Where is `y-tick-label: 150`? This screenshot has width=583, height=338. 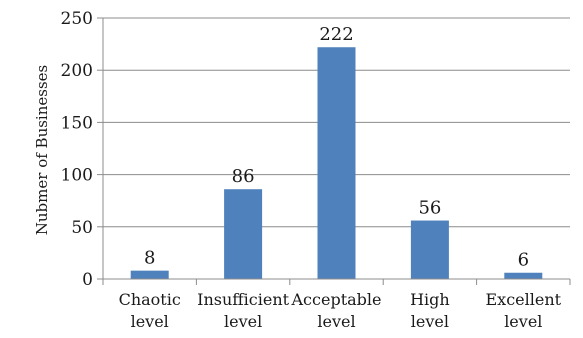
y-tick-label: 150 is located at coordinates (77, 123).